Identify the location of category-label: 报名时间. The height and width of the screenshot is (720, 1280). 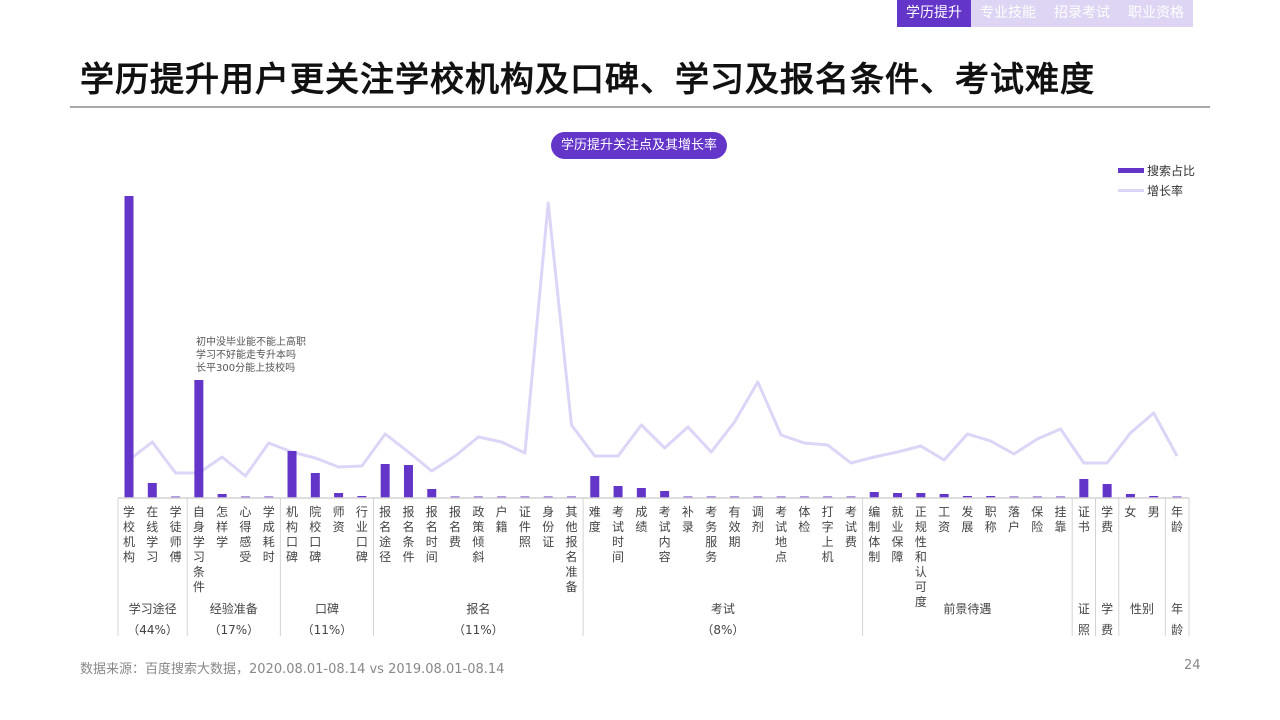
(432, 534).